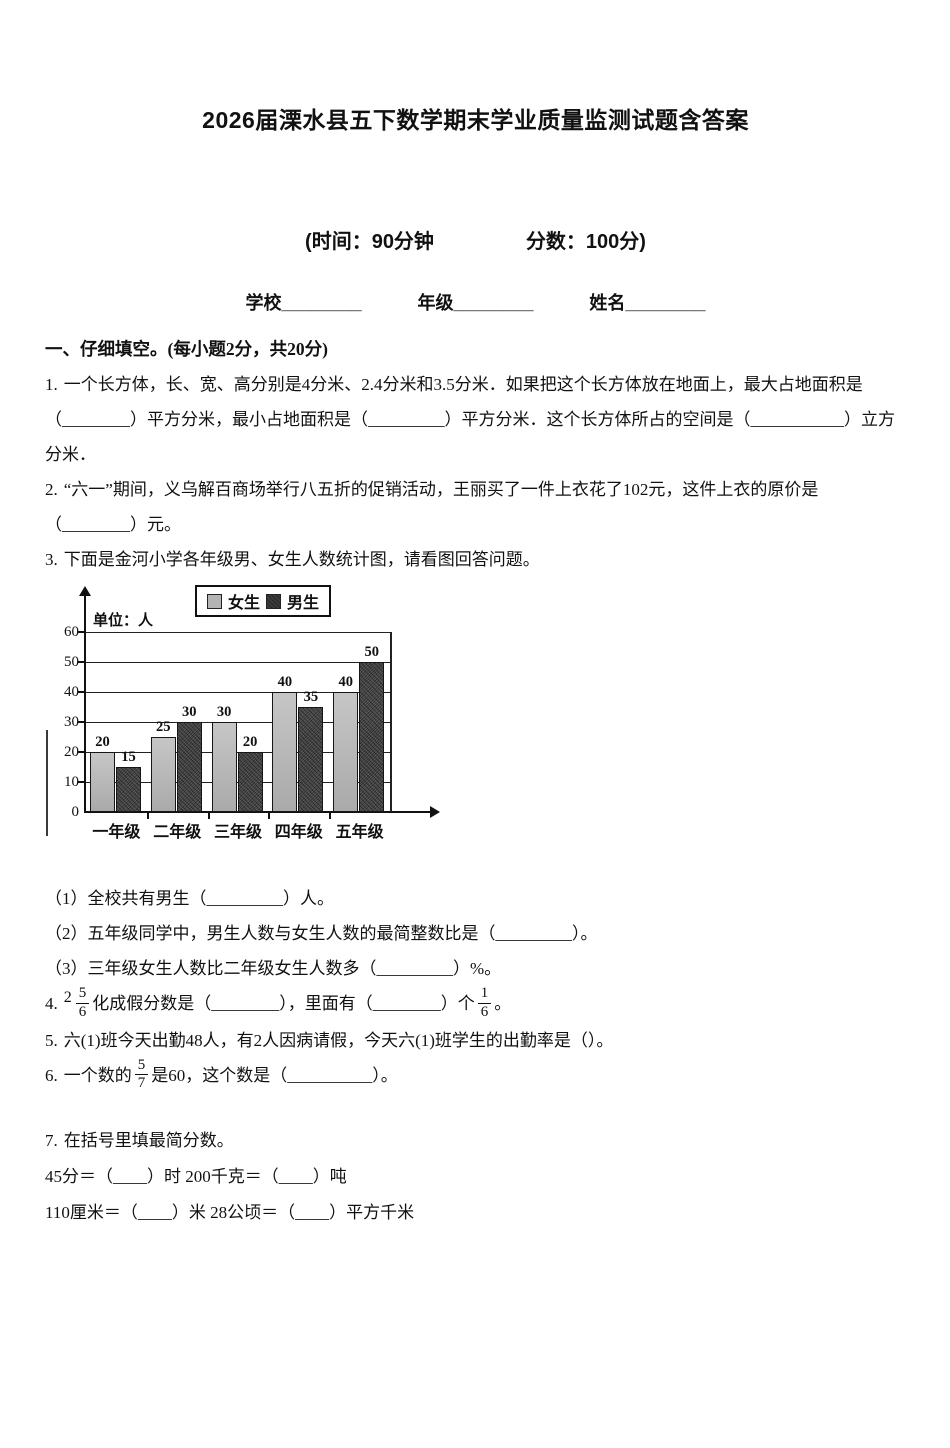  Describe the element at coordinates (283, 1003) in the screenshot. I see `question-4-text-1: 化成假分数是（________），里面有（________）个` at that location.